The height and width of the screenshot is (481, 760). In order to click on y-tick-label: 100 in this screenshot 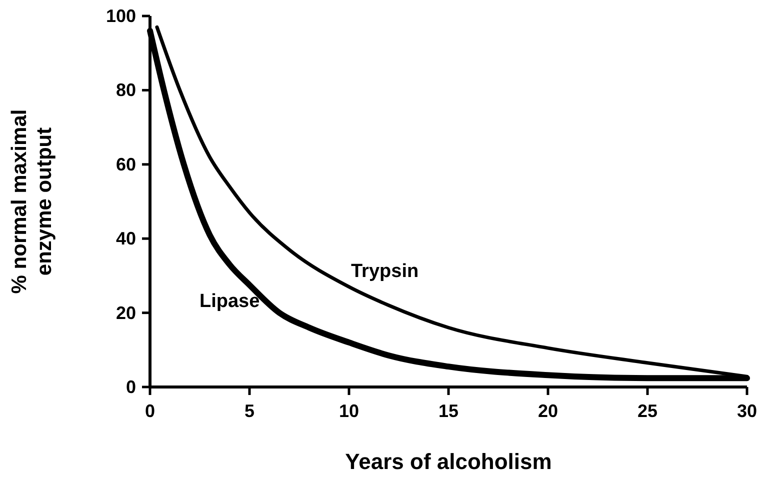, I will do `click(121, 16)`.